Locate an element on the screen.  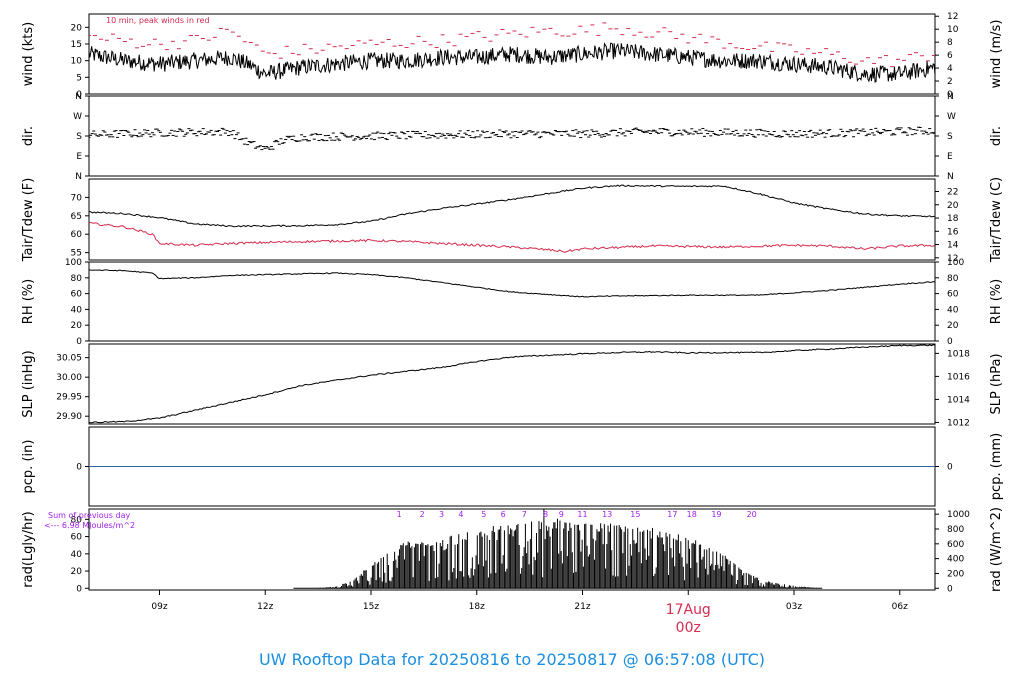
rad-left-tick-label: 40 is located at coordinates (77, 555).